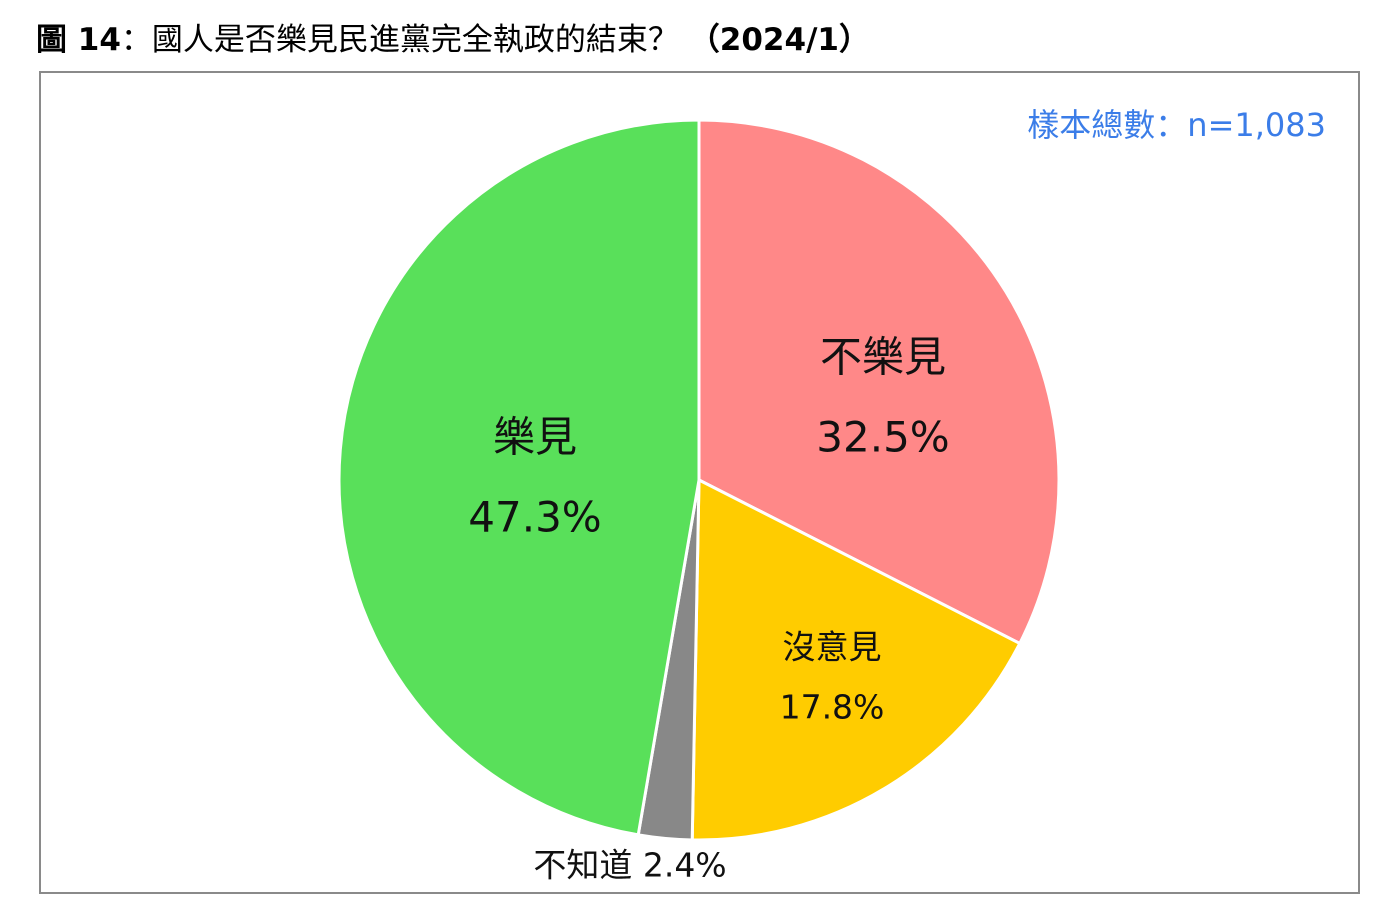  Describe the element at coordinates (534, 517) in the screenshot. I see `slice-value-label-4: 47.3%` at that location.